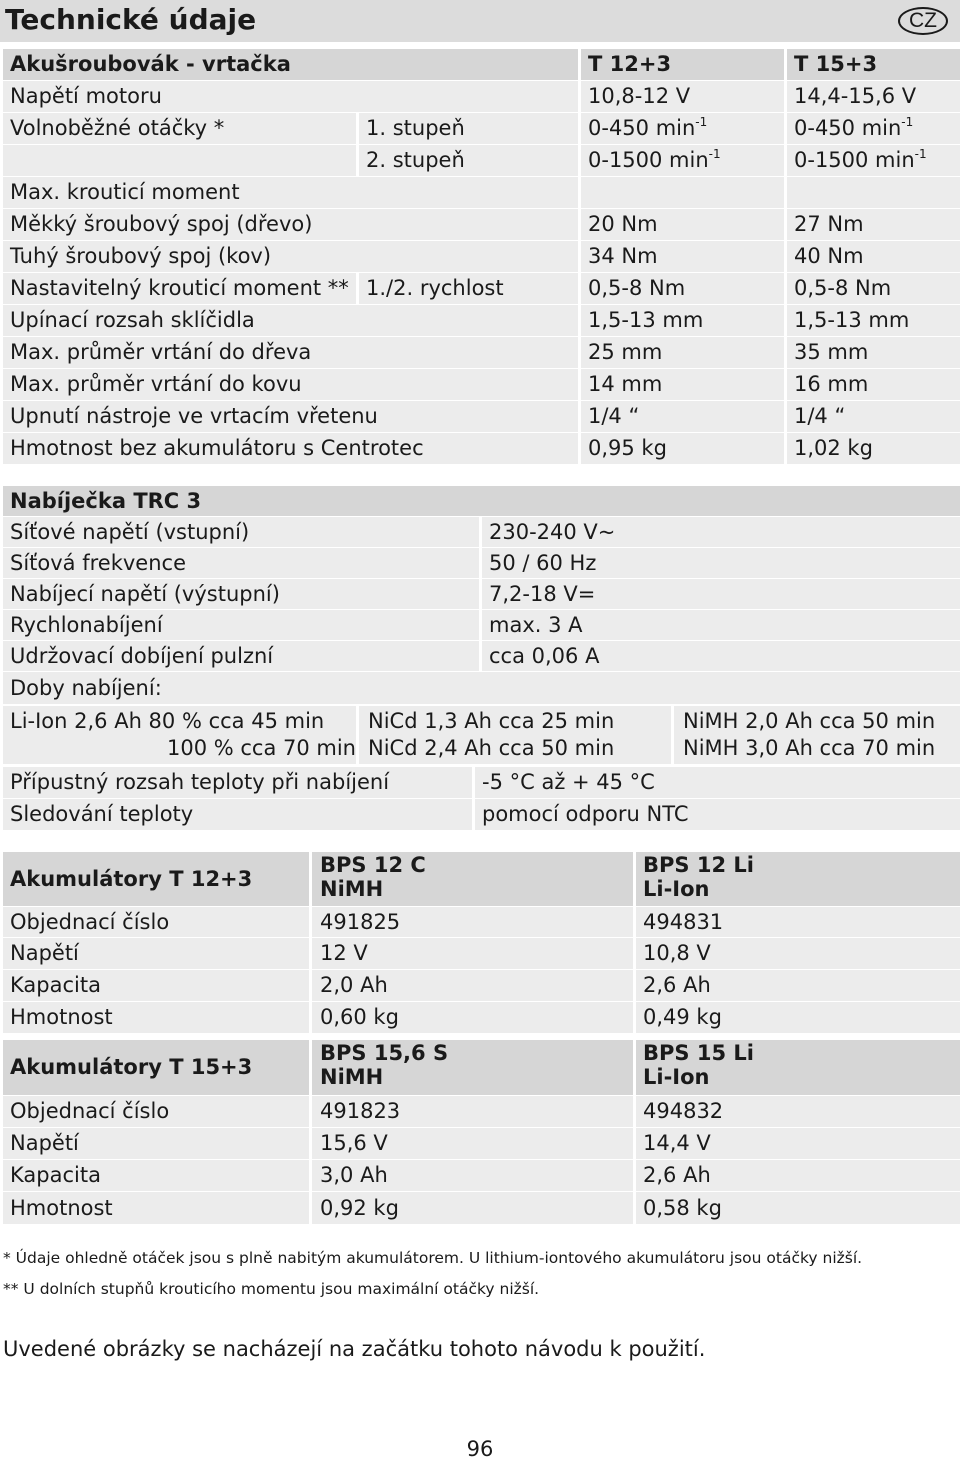 The height and width of the screenshot is (1461, 960). I want to click on table-row: Hmotnost 0,92 kg 0,58 kg, so click(481, 1208).